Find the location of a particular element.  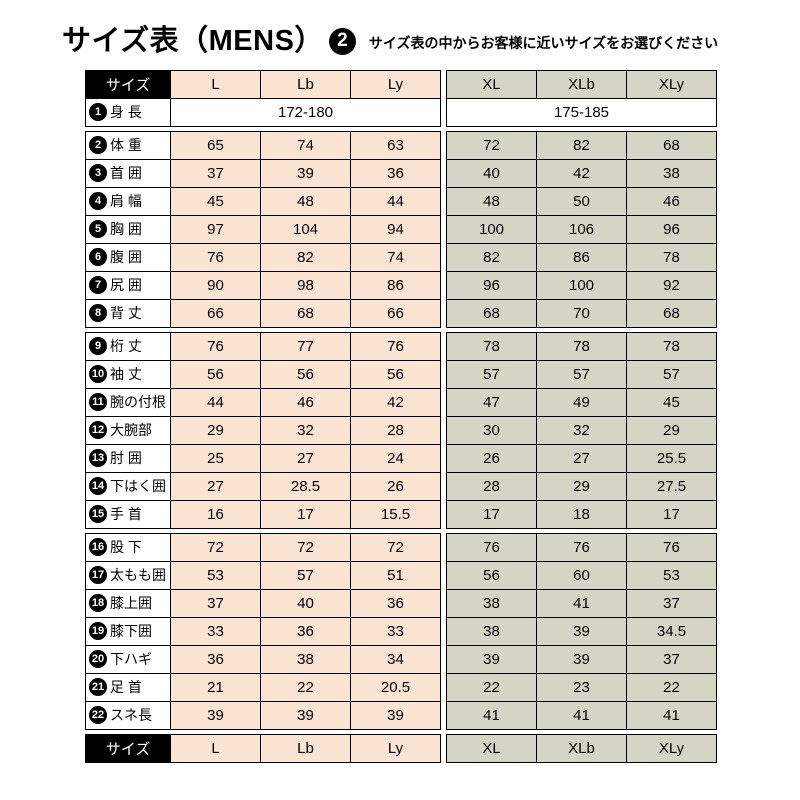

value-cell: 92 is located at coordinates (671, 285).